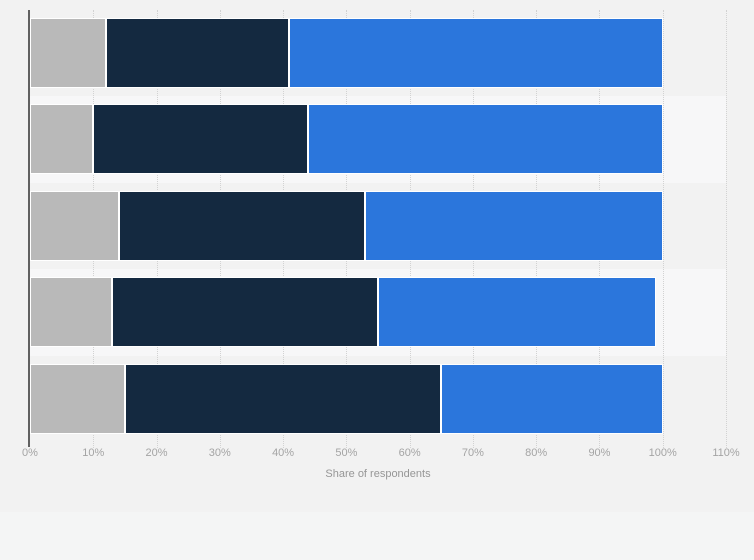 This screenshot has width=754, height=560. Describe the element at coordinates (283, 453) in the screenshot. I see `x-tick-label: 40%` at that location.